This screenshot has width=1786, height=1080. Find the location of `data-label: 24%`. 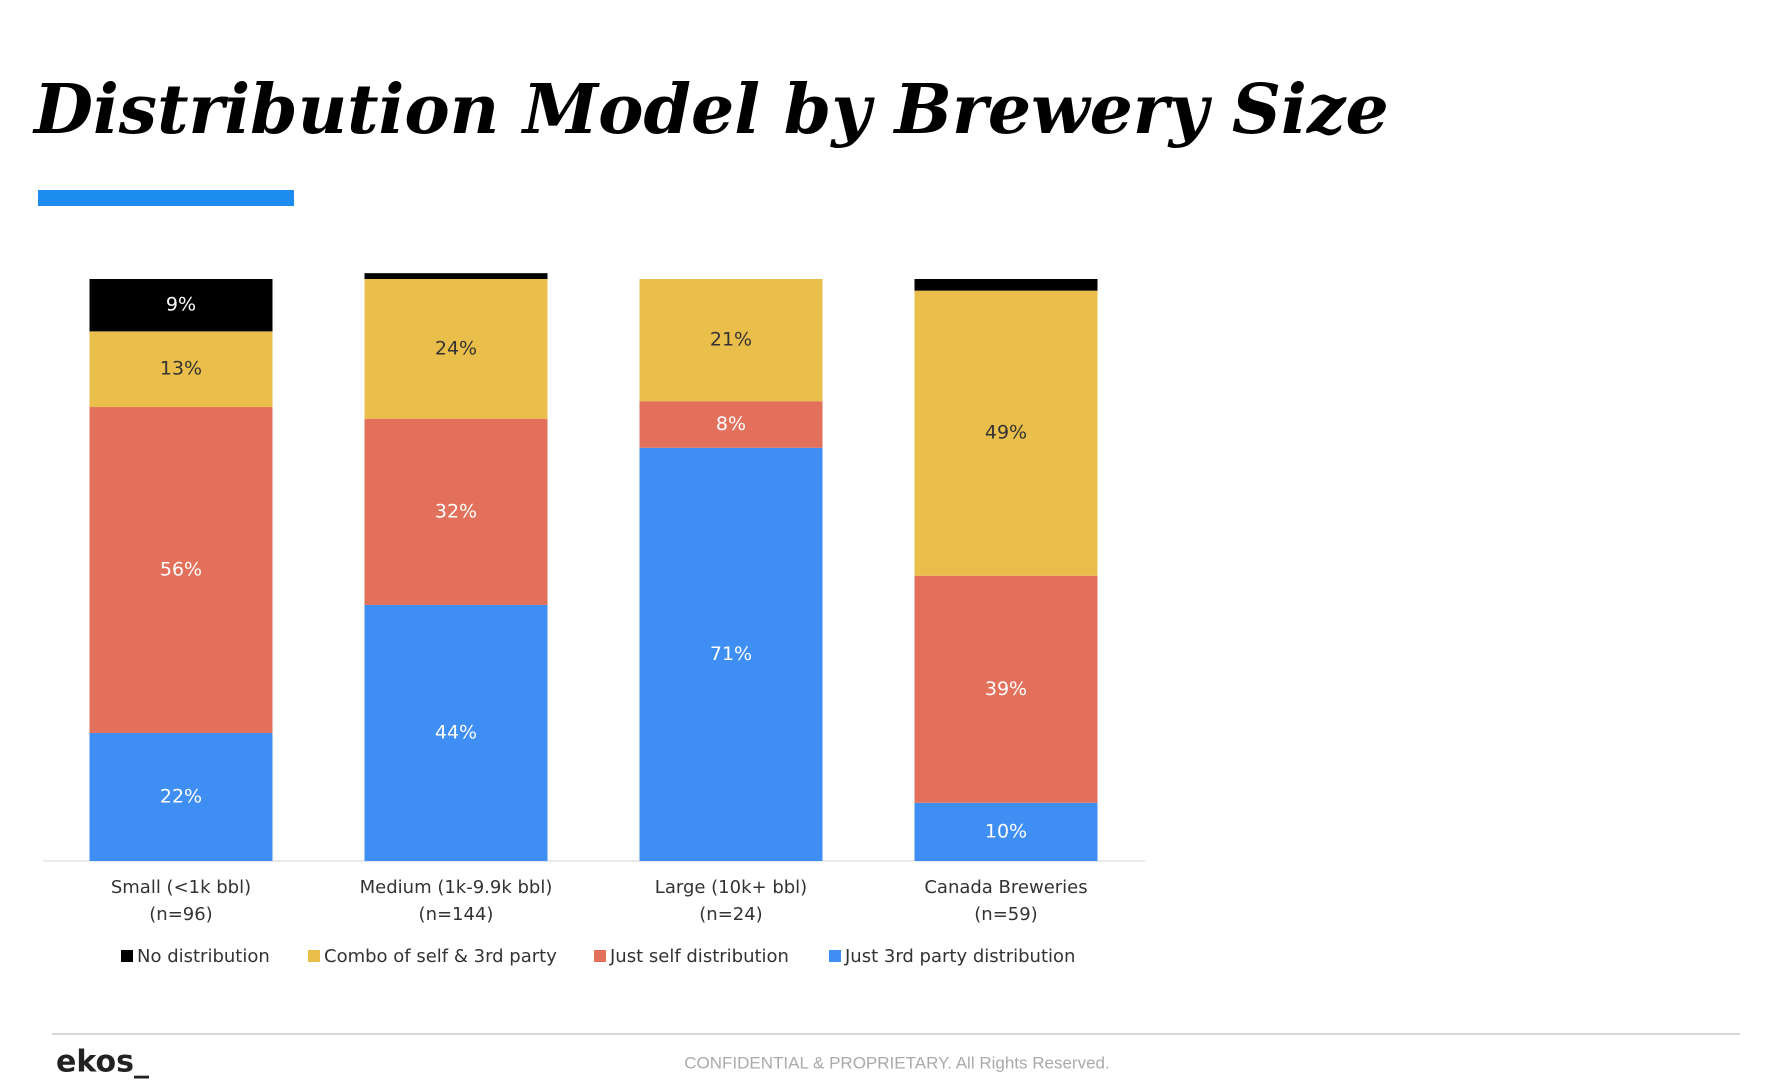

data-label: 24% is located at coordinates (456, 348).